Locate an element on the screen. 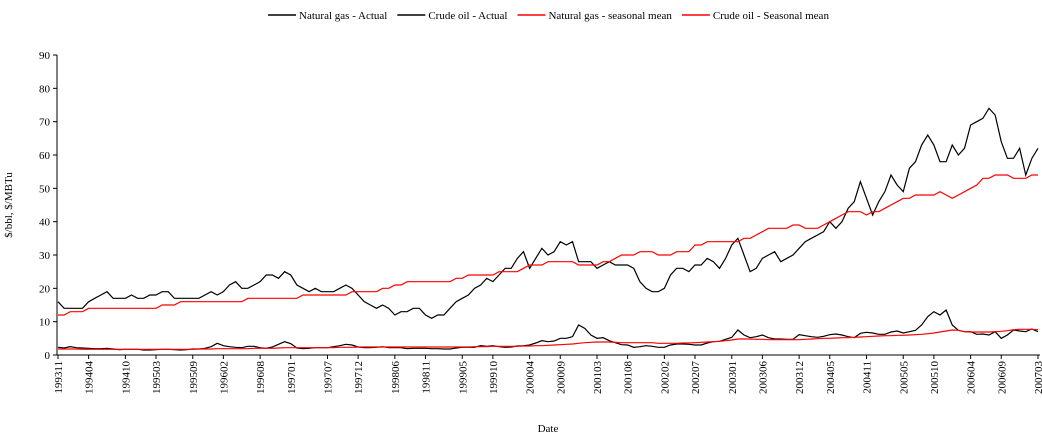 This screenshot has width=1042, height=439. x-tick-label: 200004 is located at coordinates (531, 378).